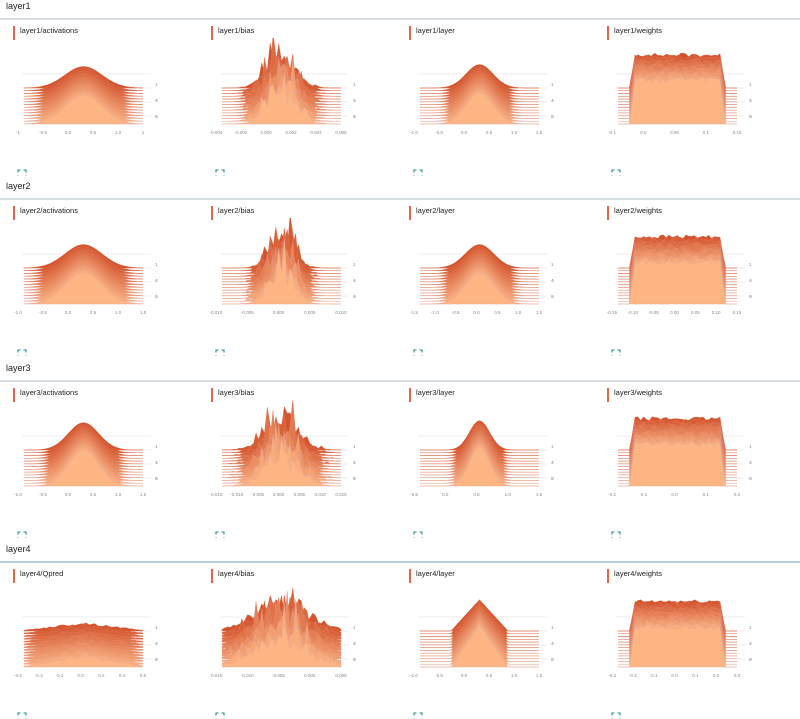 Image resolution: width=800 pixels, height=719 pixels. What do you see at coordinates (695, 675) in the screenshot?
I see `x-tick-label: 0.1` at bounding box center [695, 675].